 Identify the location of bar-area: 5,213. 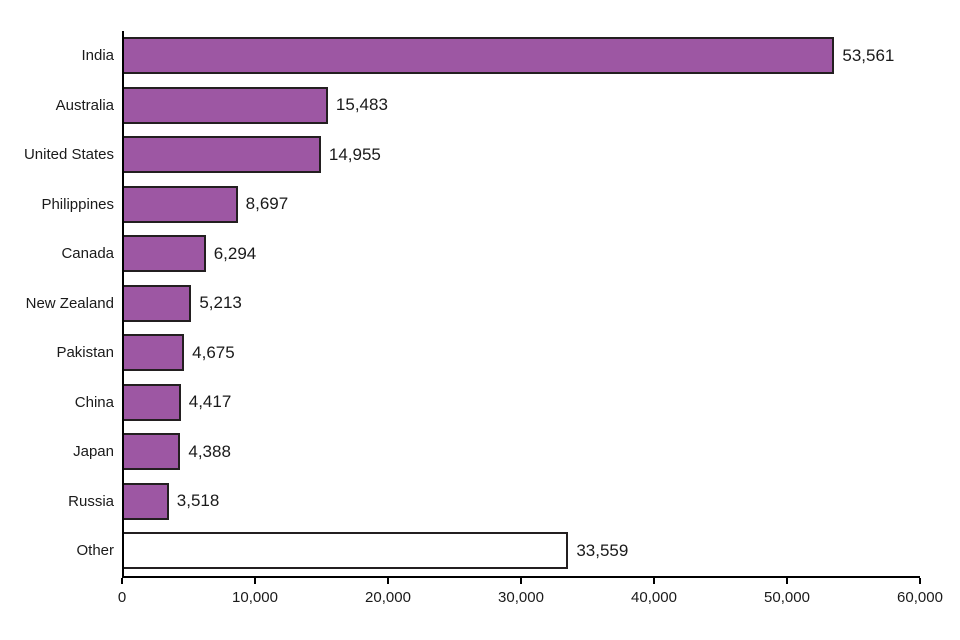
(521, 304).